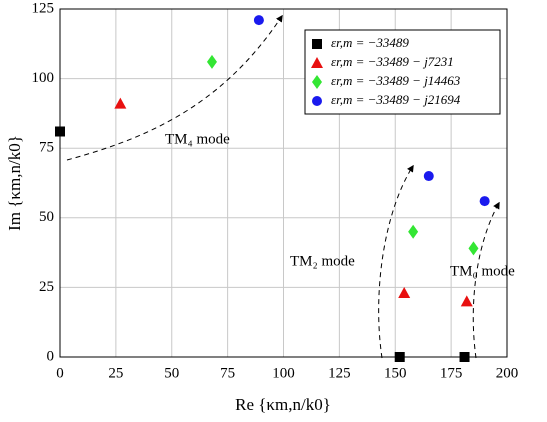 The height and width of the screenshot is (422, 547). Describe the element at coordinates (396, 80) in the screenshot. I see `legend-label: εr,m = −33489 − j14463` at that location.